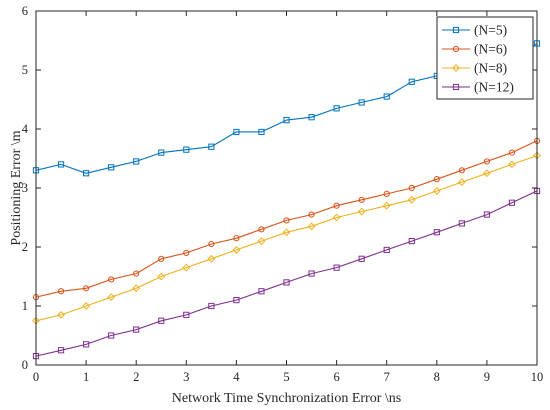 The width and height of the screenshot is (550, 410). I want to click on x-tick-label: 4, so click(236, 377).